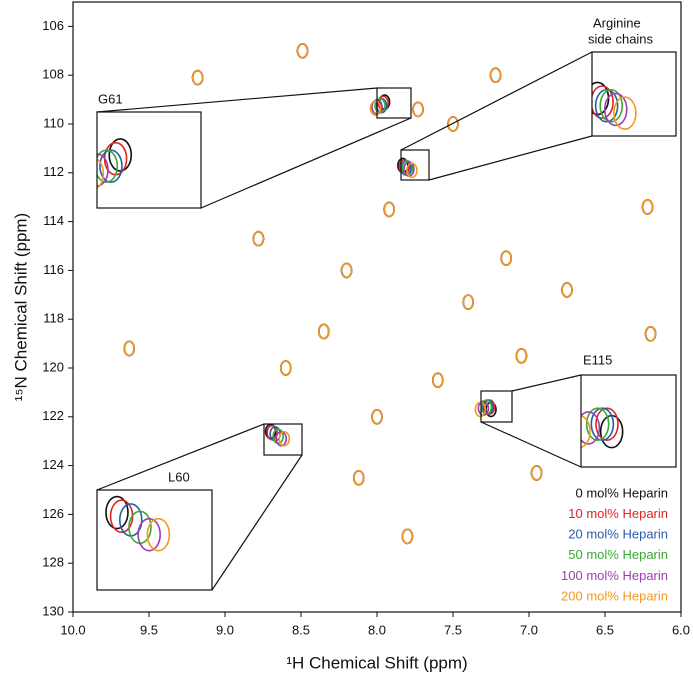 This screenshot has width=693, height=681. I want to click on legend-entry: 20 mol% Heparin, so click(618, 534).